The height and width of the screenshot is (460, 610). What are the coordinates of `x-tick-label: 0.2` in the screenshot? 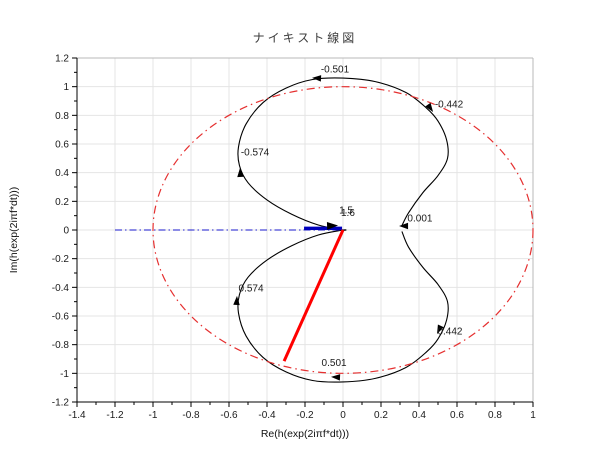 It's located at (381, 415).